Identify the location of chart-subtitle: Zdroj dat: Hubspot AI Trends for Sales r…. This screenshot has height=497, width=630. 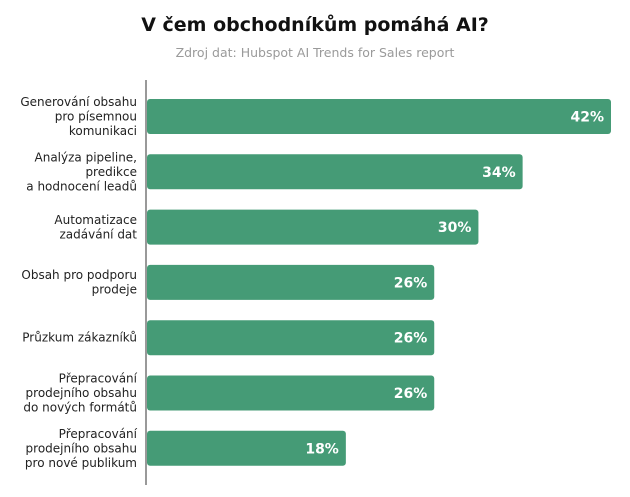
(315, 52).